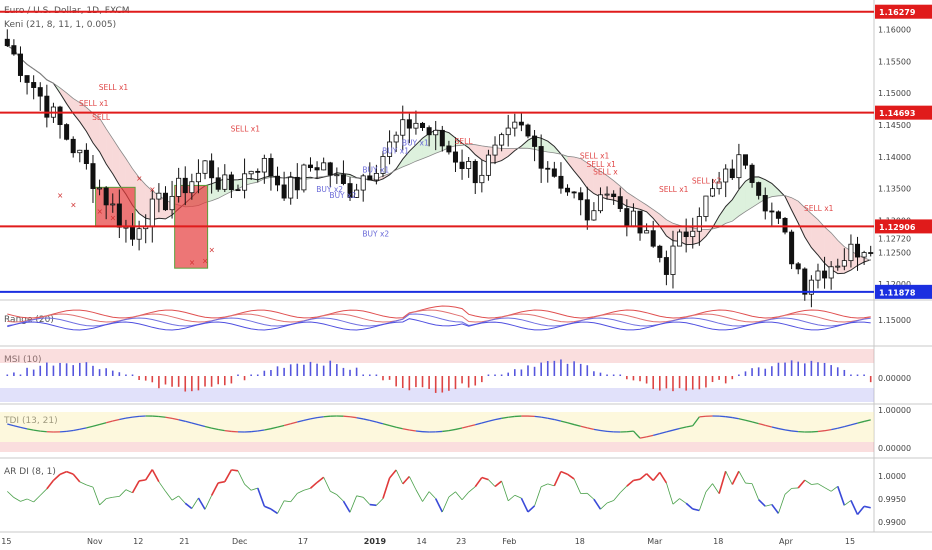 The width and height of the screenshot is (932, 550). I want to click on price-tick-label: 1.15000, so click(894, 93).